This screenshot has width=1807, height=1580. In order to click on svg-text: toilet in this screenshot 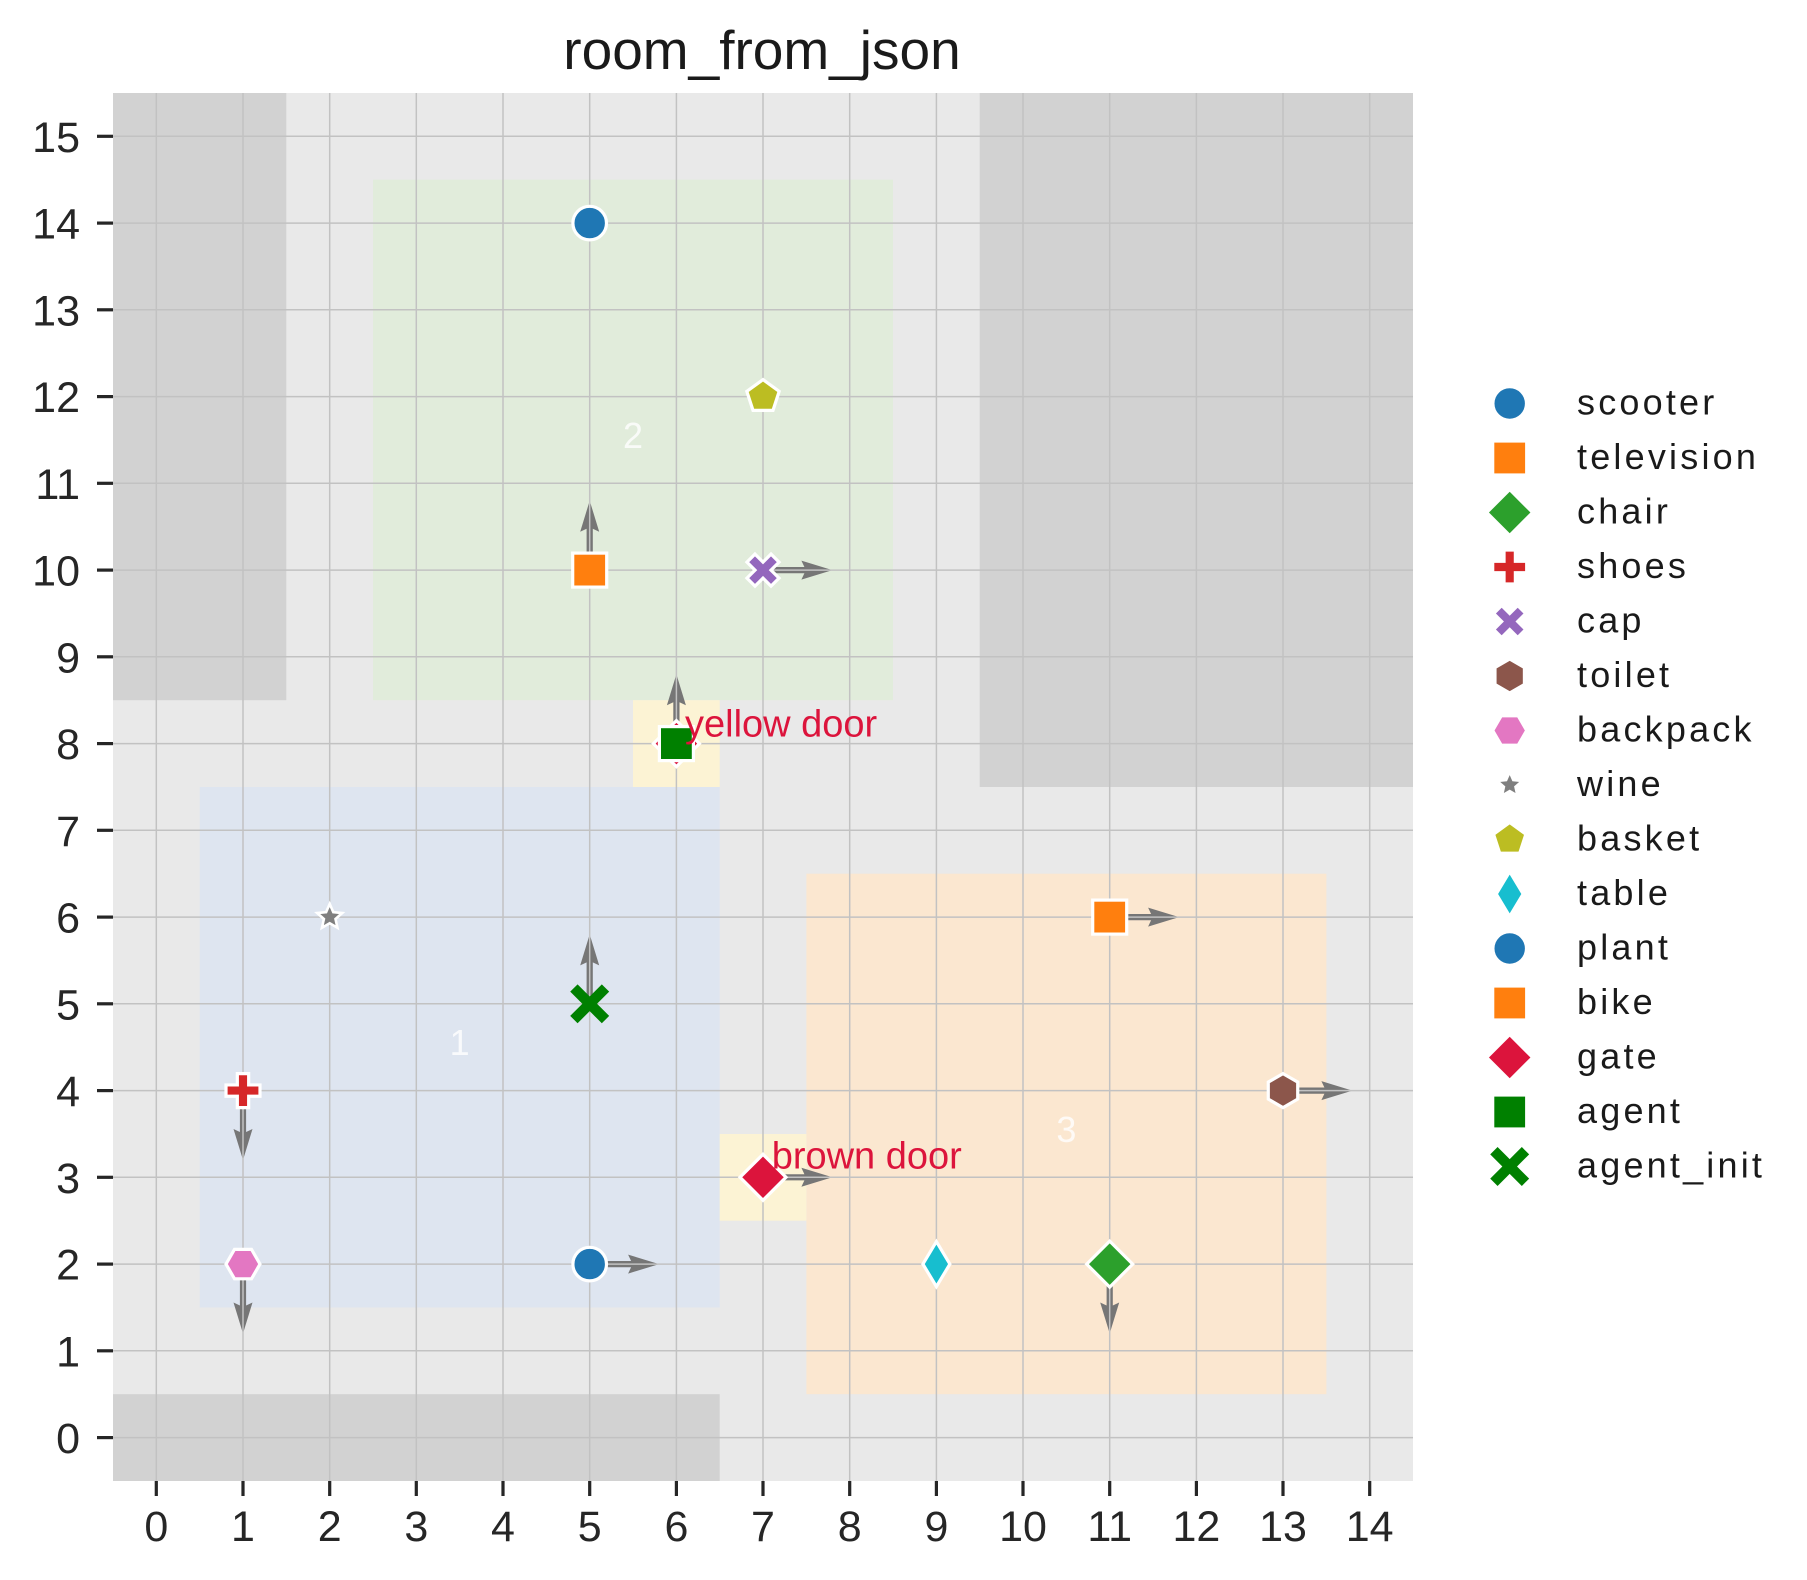, I will do `click(1624, 674)`.